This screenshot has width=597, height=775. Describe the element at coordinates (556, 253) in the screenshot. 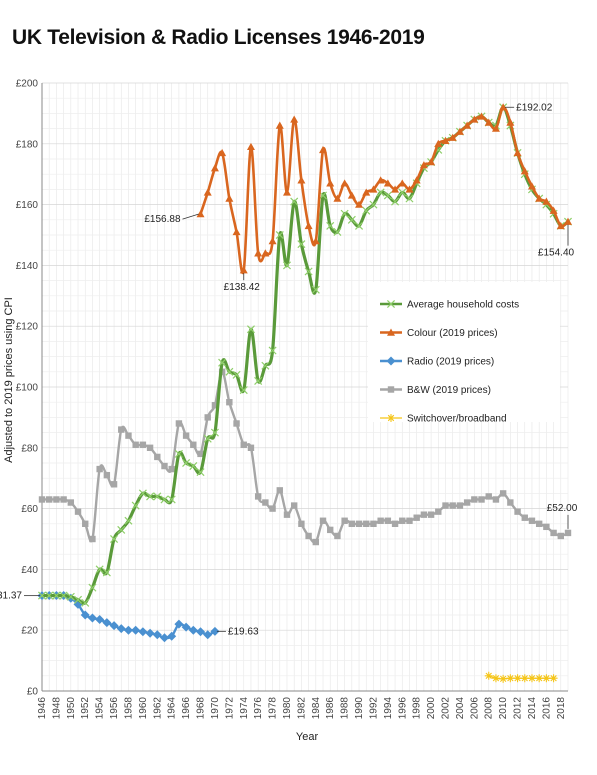

I see `data-label: £154.40` at that location.